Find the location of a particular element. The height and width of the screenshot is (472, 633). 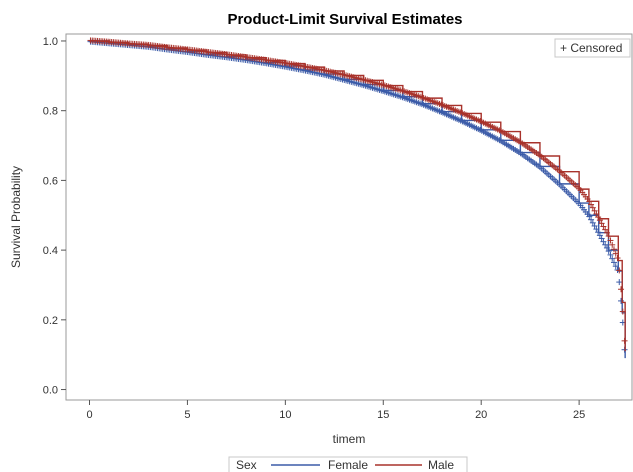

censored-legend-box is located at coordinates (592, 48).